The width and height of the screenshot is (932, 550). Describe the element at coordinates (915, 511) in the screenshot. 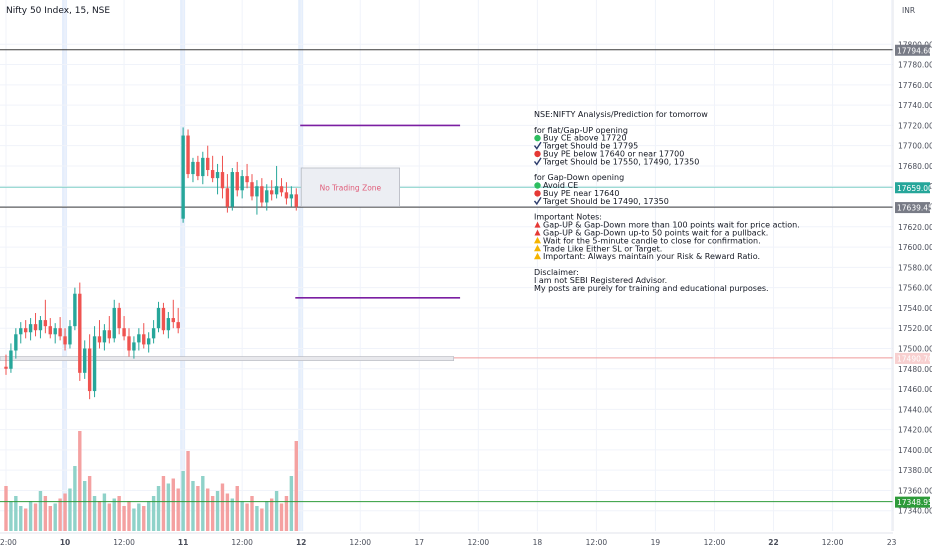

I see `price-tick-0: 17340.00` at that location.